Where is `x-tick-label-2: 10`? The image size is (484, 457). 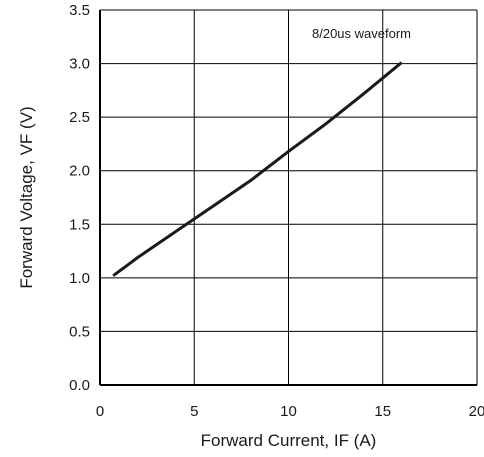 x-tick-label-2: 10 is located at coordinates (288, 411).